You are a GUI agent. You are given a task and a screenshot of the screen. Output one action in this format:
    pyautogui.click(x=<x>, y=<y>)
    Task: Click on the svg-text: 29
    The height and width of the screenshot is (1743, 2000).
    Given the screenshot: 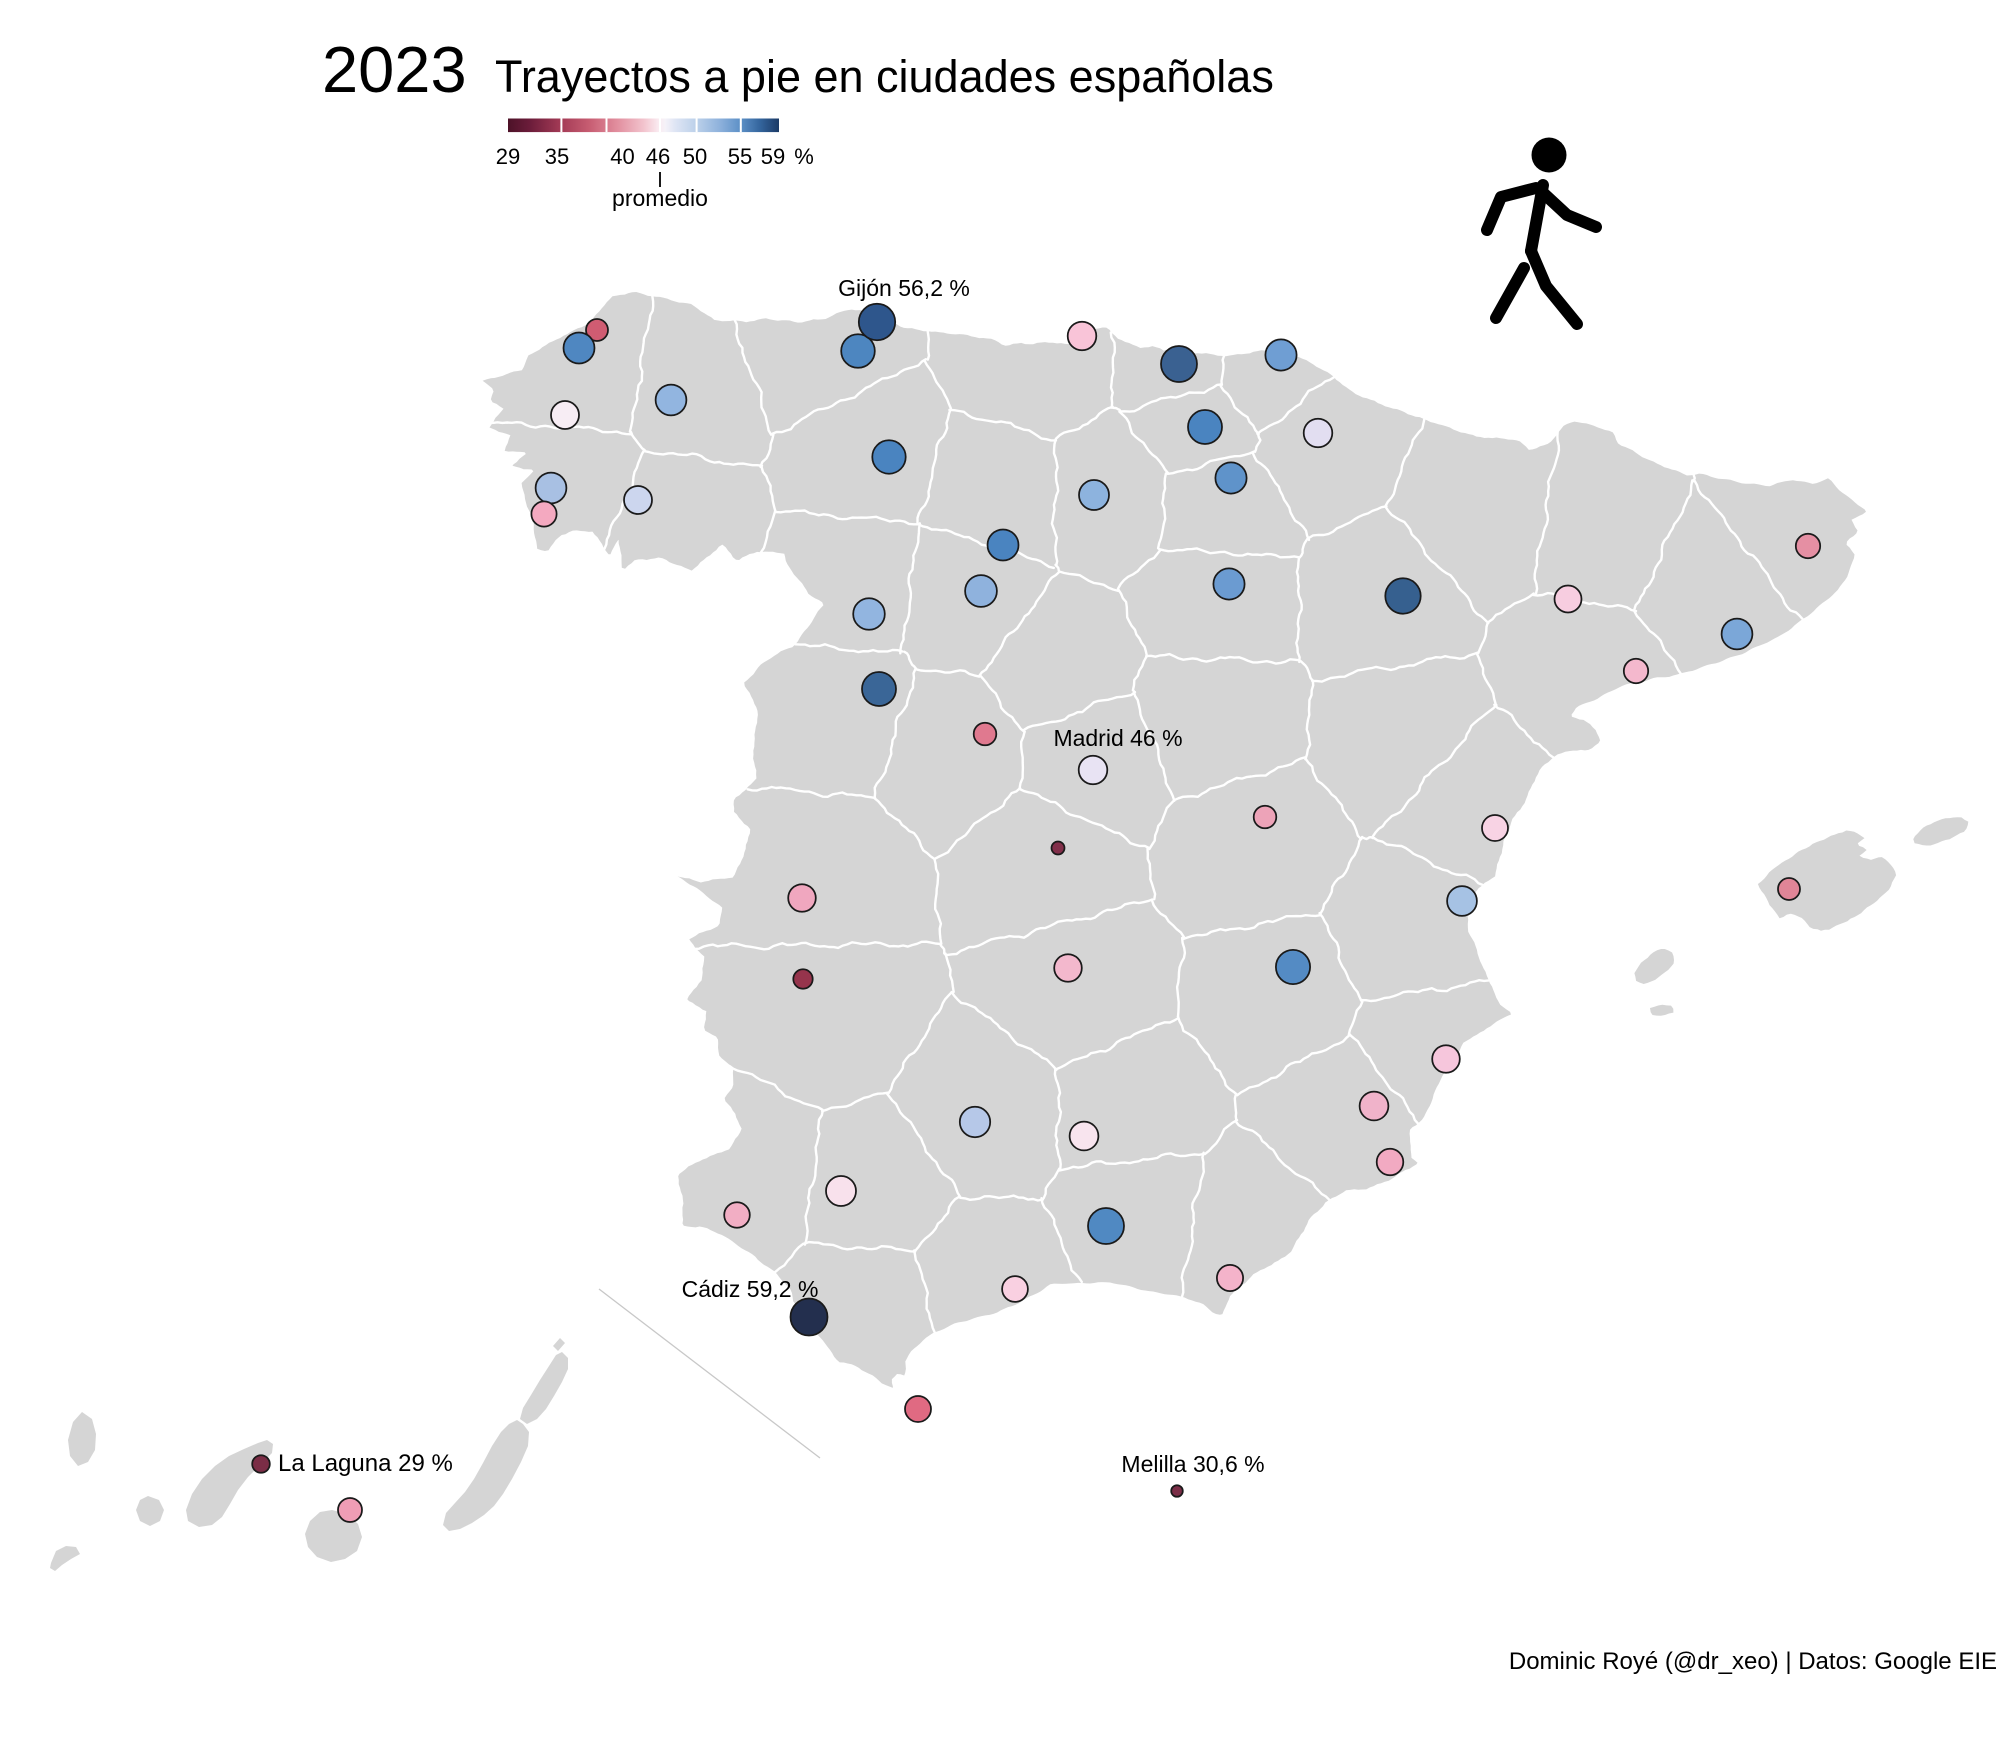 What is the action you would take?
    pyautogui.click(x=508, y=156)
    